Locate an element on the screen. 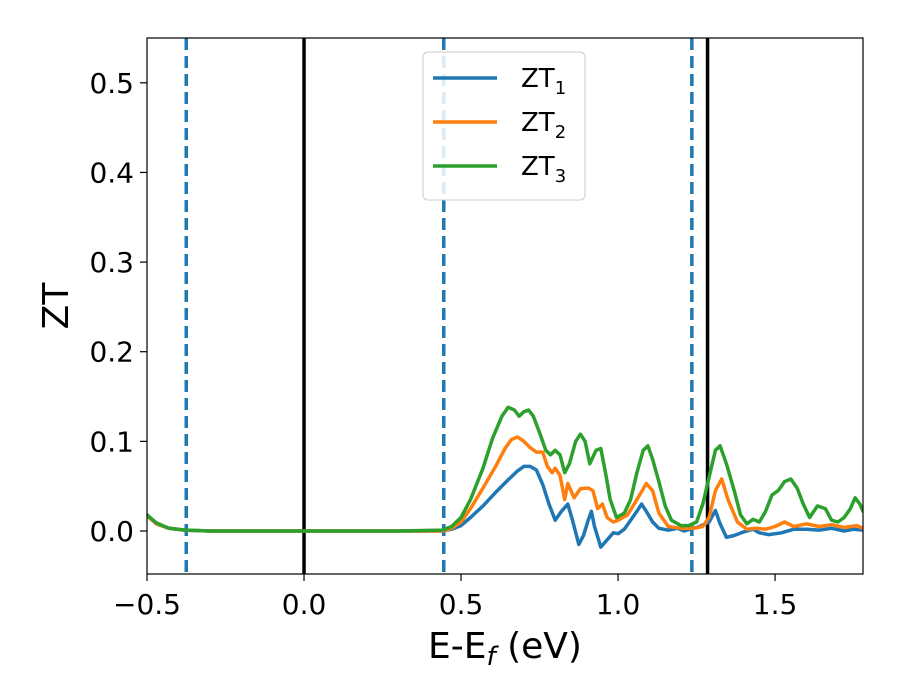 The width and height of the screenshot is (900, 700). y-axis-ticks: 0.0 0.1 0.2 0.3 0.4 0.5 is located at coordinates (118, 307).